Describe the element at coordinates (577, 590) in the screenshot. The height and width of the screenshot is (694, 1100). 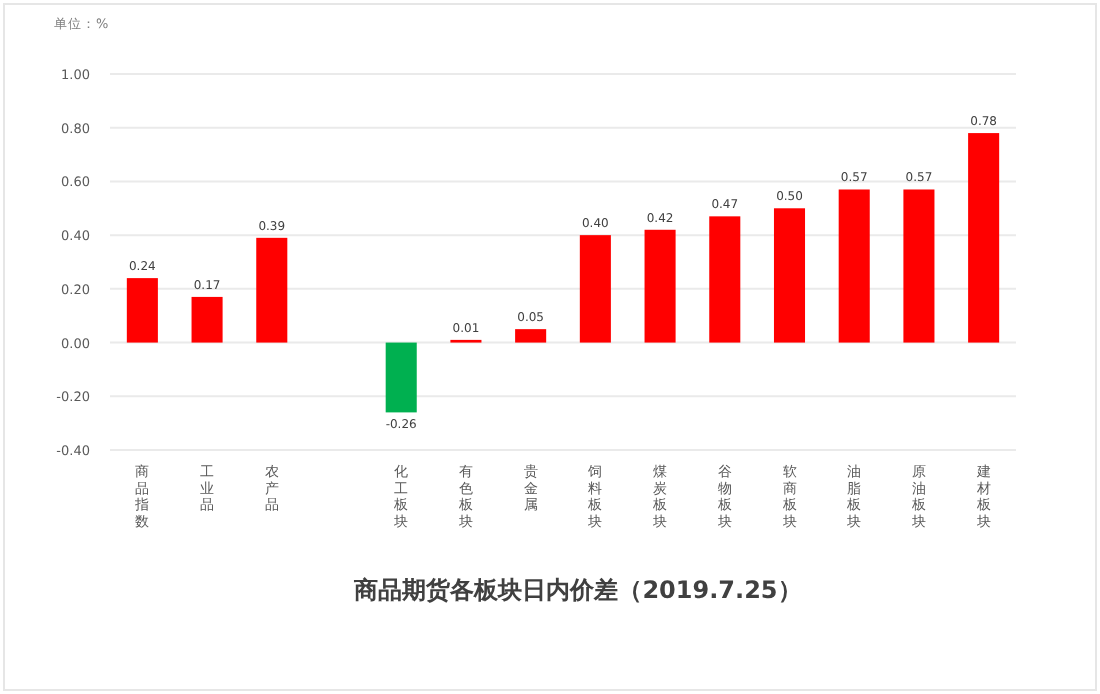
I see `text: 商品期货各板块日内价差（2019.7.25）` at that location.